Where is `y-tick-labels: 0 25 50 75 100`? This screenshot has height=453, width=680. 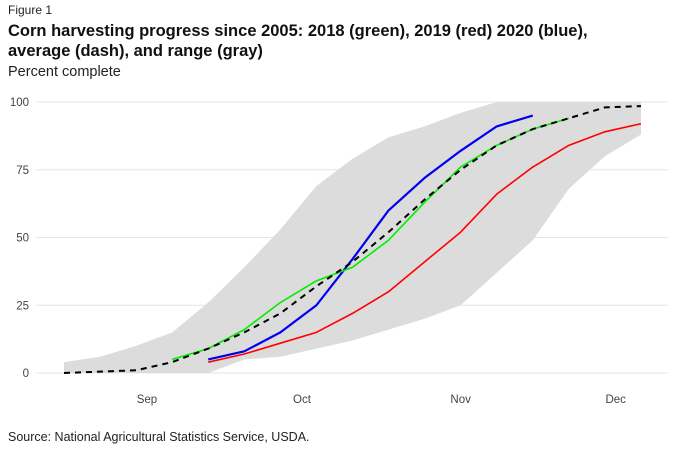 y-tick-labels: 0 25 50 75 100 is located at coordinates (19, 238).